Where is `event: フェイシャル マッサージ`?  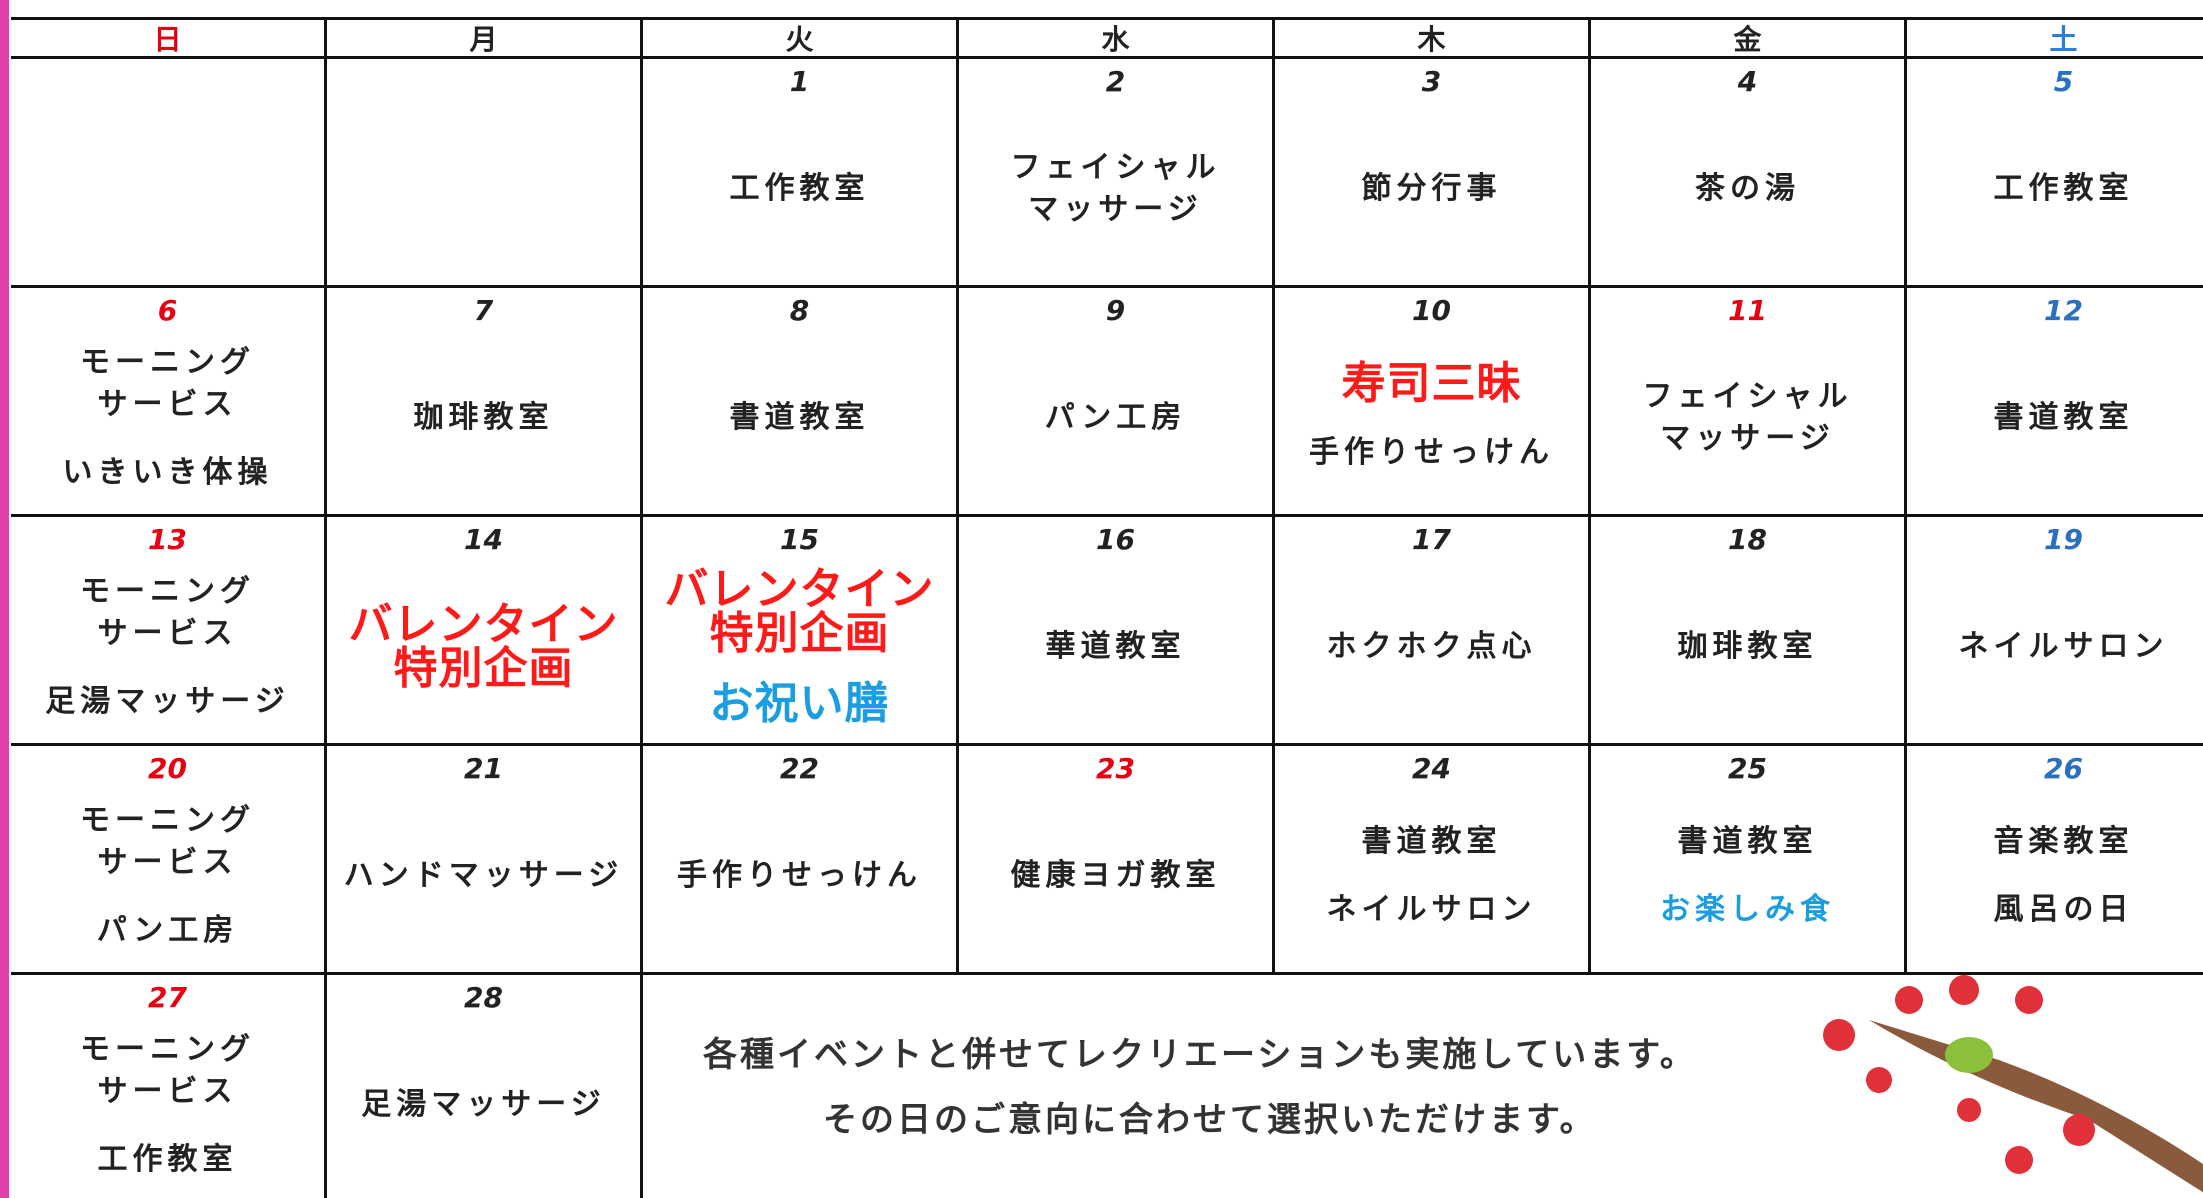
event: フェイシャル マッサージ is located at coordinates (1116, 189).